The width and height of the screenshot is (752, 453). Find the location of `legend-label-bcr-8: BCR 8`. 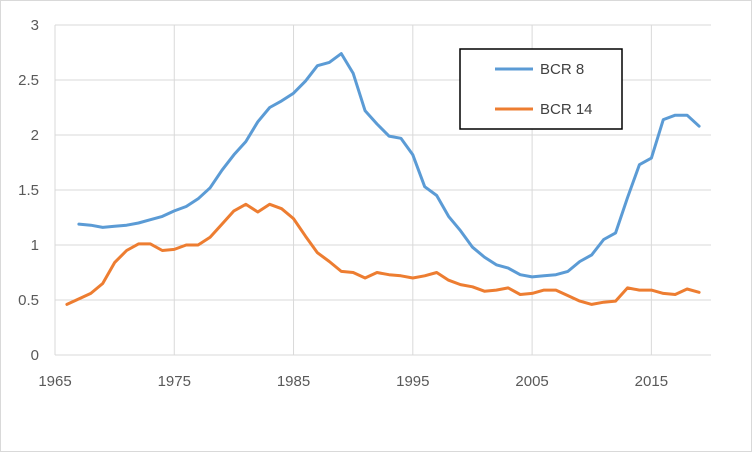

legend-label-bcr-8: BCR 8 is located at coordinates (562, 69).